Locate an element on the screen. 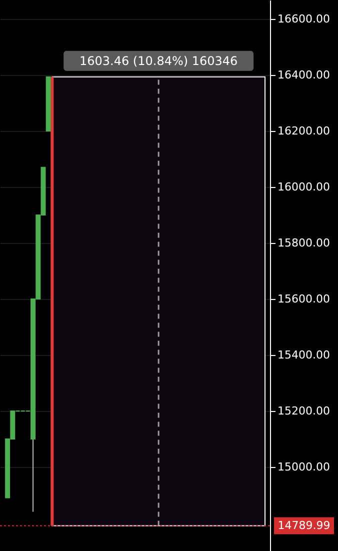 This screenshot has width=338, height=551. y-tick-label: 16200.00 is located at coordinates (304, 131).